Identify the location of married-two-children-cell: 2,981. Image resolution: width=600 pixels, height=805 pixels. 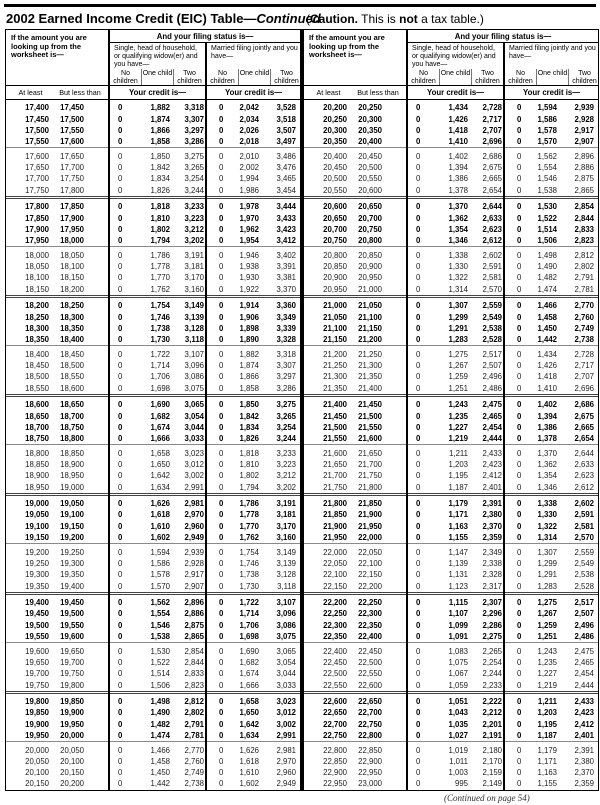
(286, 750).